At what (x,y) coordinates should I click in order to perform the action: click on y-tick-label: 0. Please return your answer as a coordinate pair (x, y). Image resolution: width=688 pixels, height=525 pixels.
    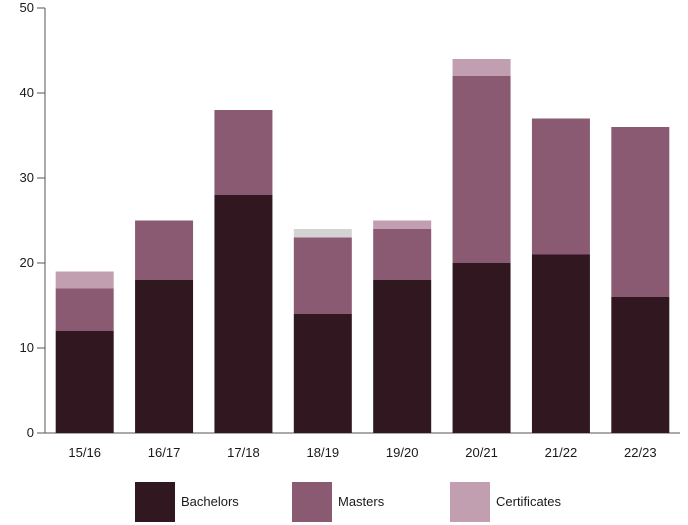
    Looking at the image, I should click on (30, 432).